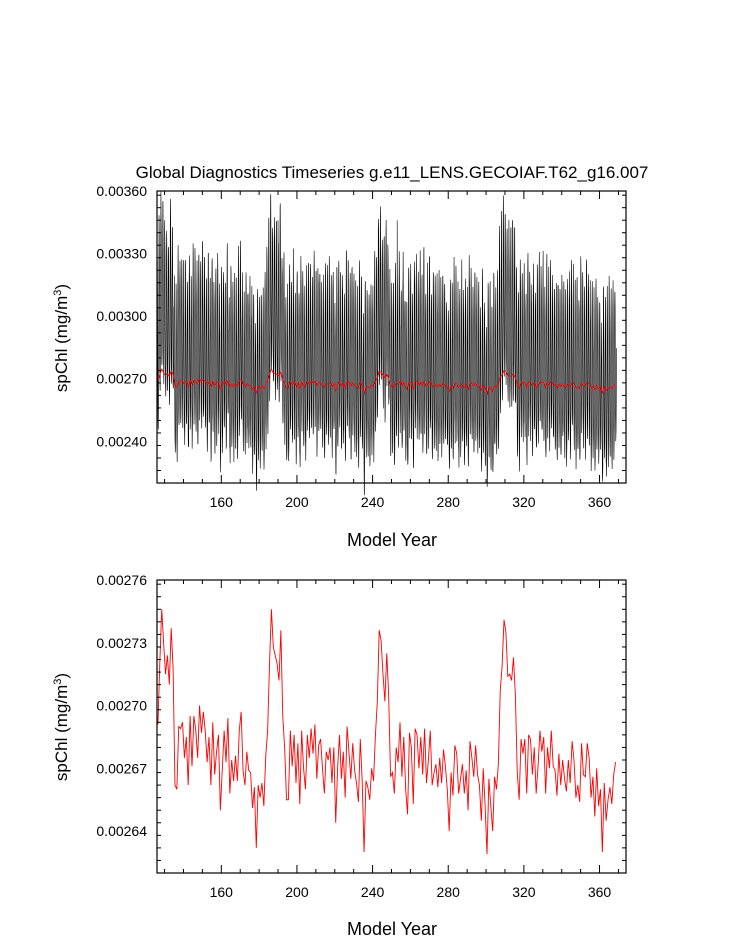 The image size is (733, 945). I want to click on x-axis-label-top: Model Year, so click(392, 540).